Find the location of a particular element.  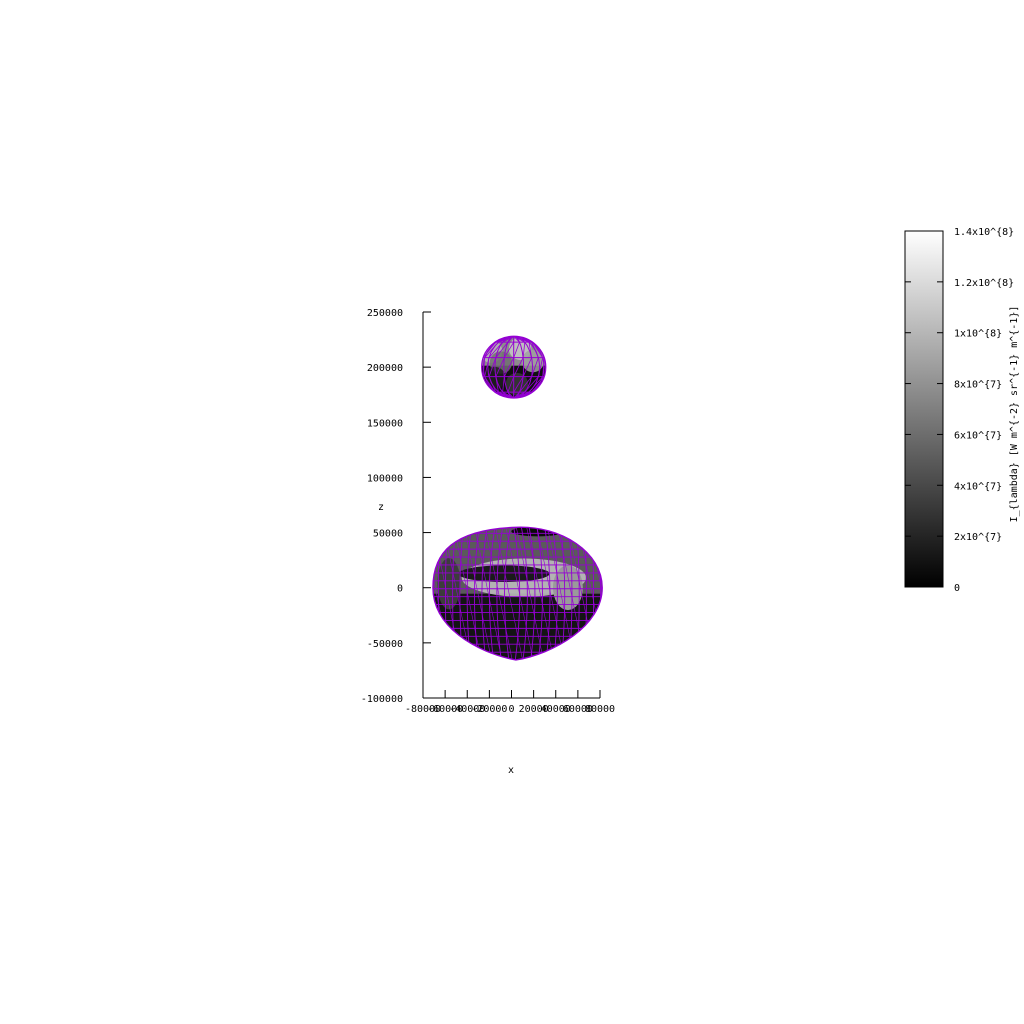

disc-mesh is located at coordinates (535, 596).